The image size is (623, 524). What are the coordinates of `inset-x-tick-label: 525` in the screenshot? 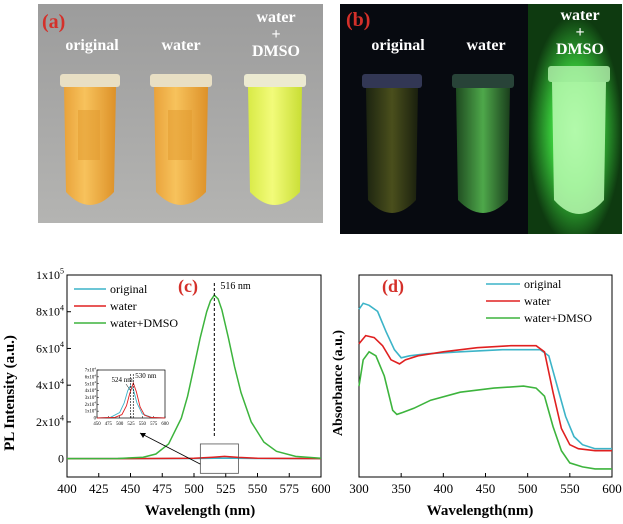 It's located at (131, 424).